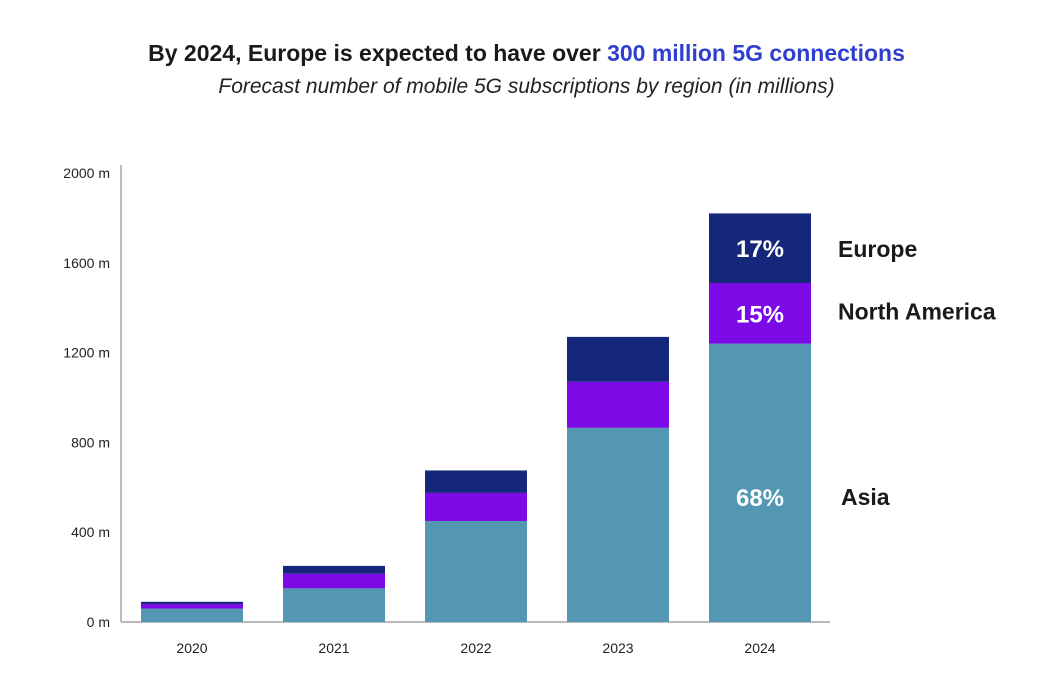 Image resolution: width=1053 pixels, height=698 pixels. What do you see at coordinates (917, 311) in the screenshot?
I see `series-label: North America` at bounding box center [917, 311].